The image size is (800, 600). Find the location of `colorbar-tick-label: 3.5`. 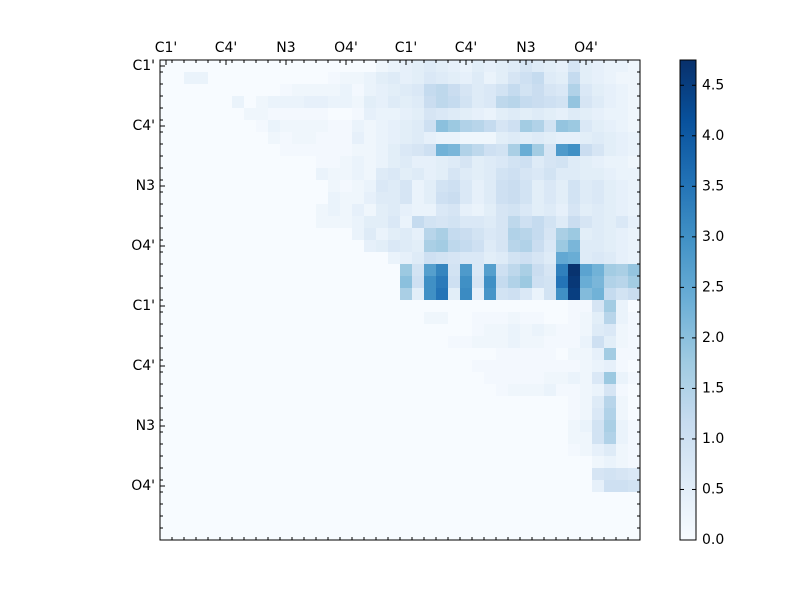

colorbar-tick-label: 3.5 is located at coordinates (713, 186).